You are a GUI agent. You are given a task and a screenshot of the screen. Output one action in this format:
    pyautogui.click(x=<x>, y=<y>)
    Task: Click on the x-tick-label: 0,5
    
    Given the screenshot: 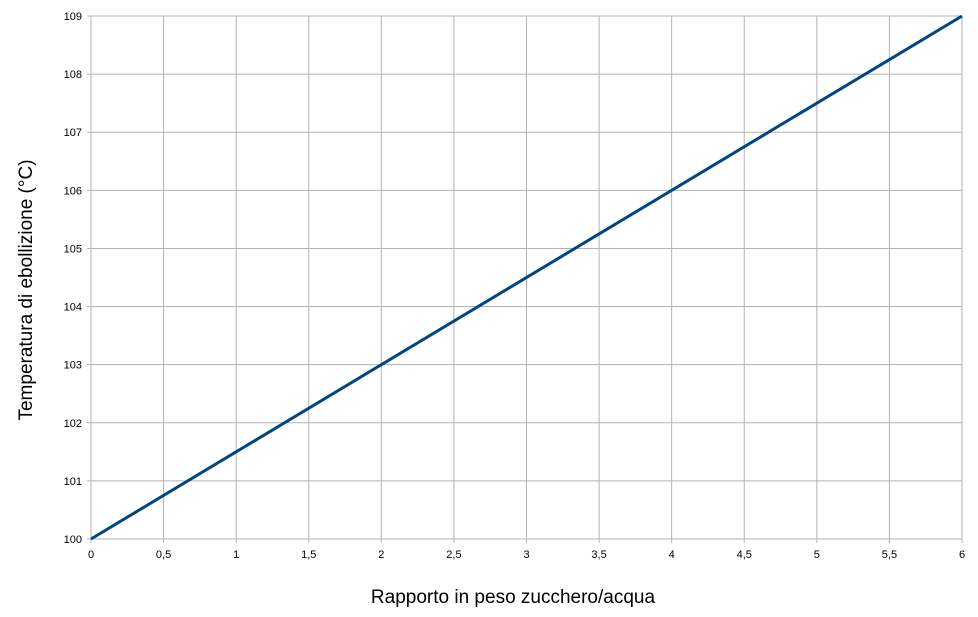 What is the action you would take?
    pyautogui.click(x=163, y=555)
    